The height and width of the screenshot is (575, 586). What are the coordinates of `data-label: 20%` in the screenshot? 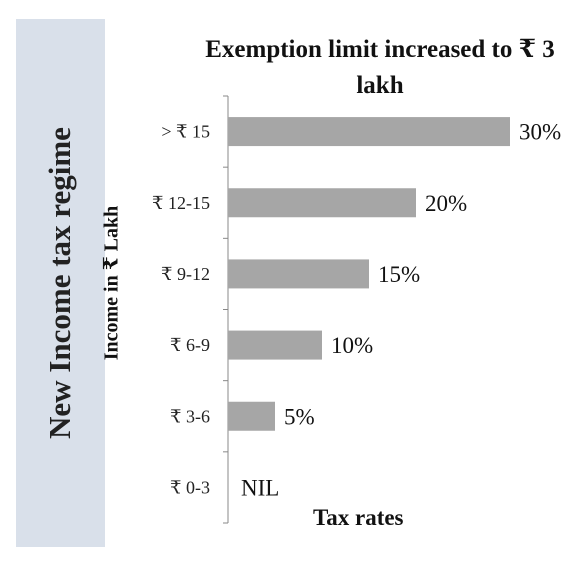 It's located at (446, 203).